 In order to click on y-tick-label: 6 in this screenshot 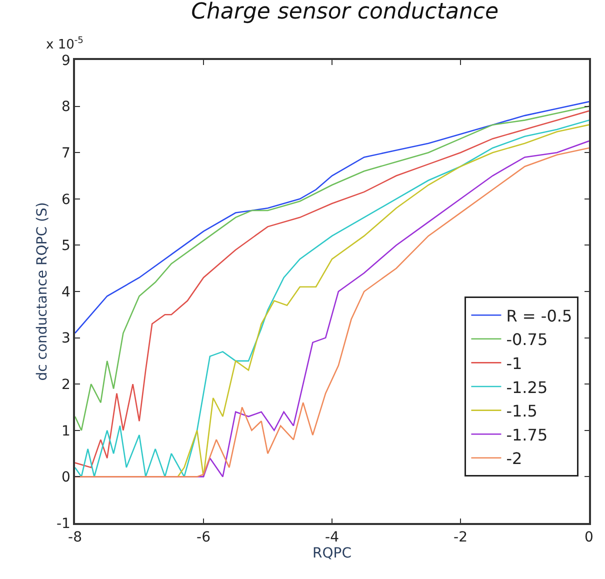, I will do `click(66, 200)`.